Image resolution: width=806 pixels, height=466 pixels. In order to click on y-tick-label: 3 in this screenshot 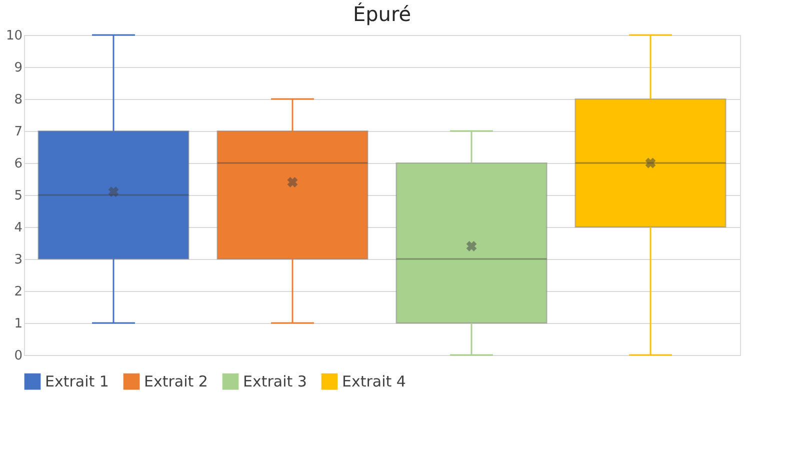, I will do `click(18, 260)`.